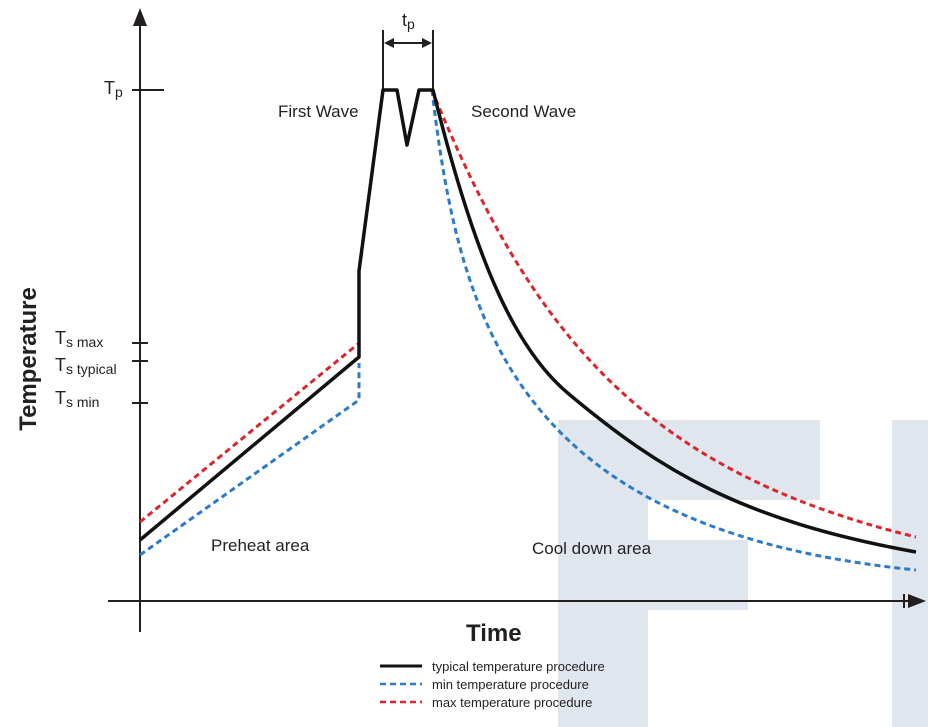 The image size is (928, 727). Describe the element at coordinates (401, 684) in the screenshot. I see `legend-swatch-min` at that location.